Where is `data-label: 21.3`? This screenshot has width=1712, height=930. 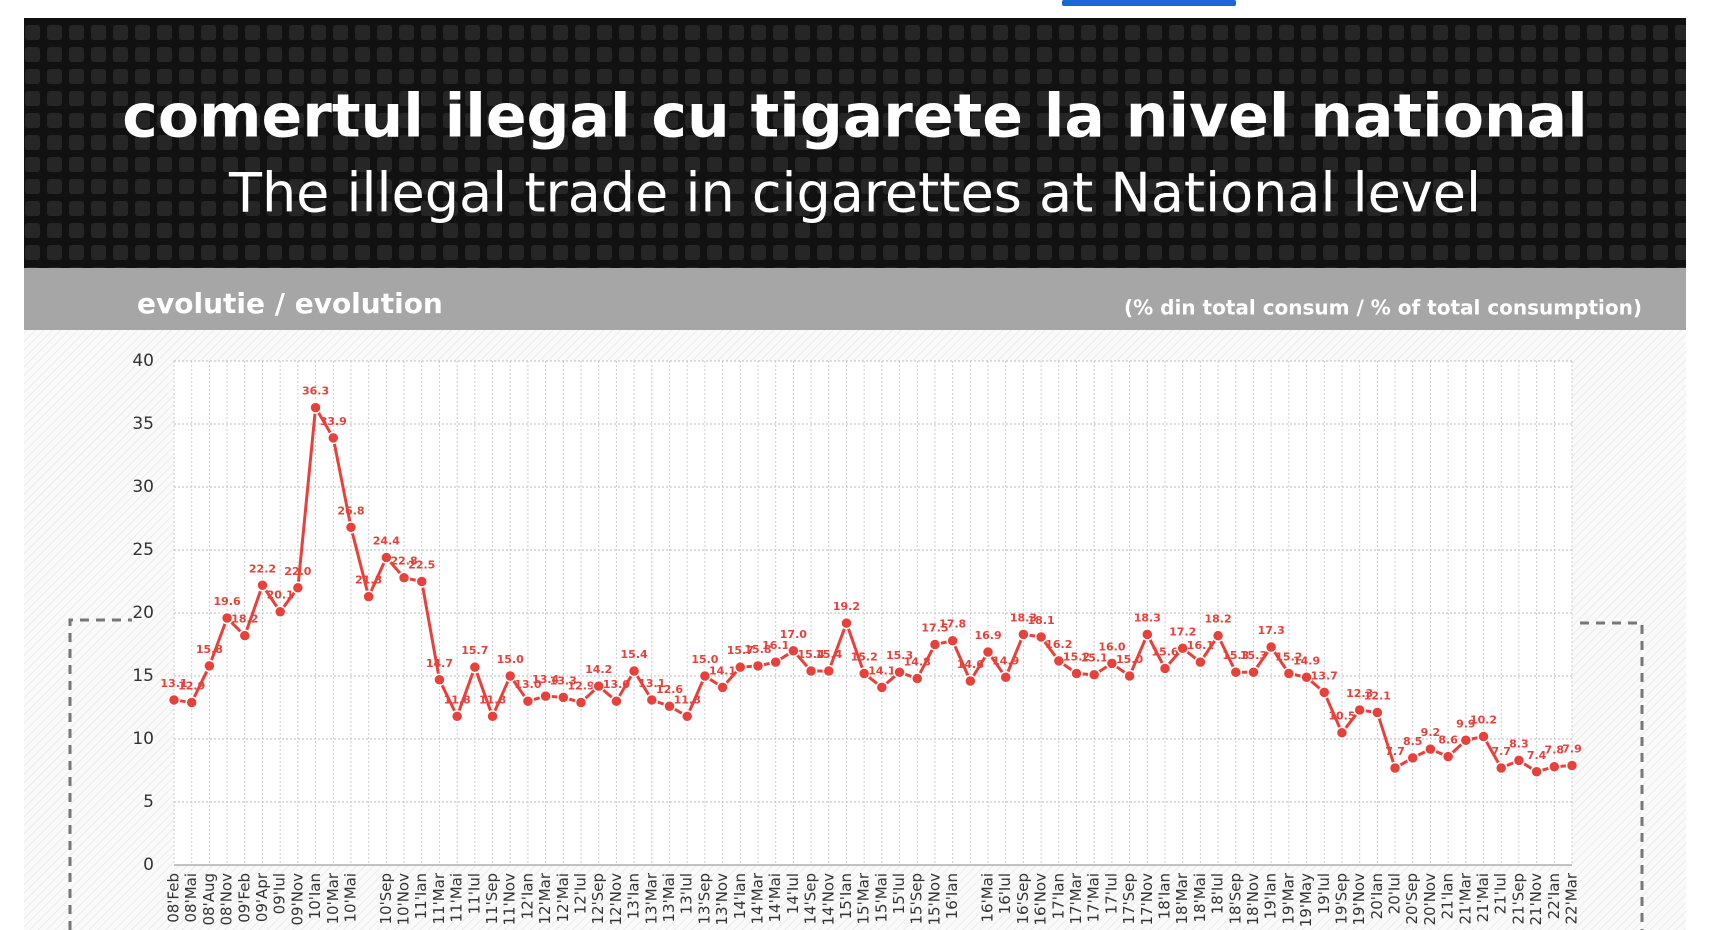 data-label: 21.3 is located at coordinates (368, 580).